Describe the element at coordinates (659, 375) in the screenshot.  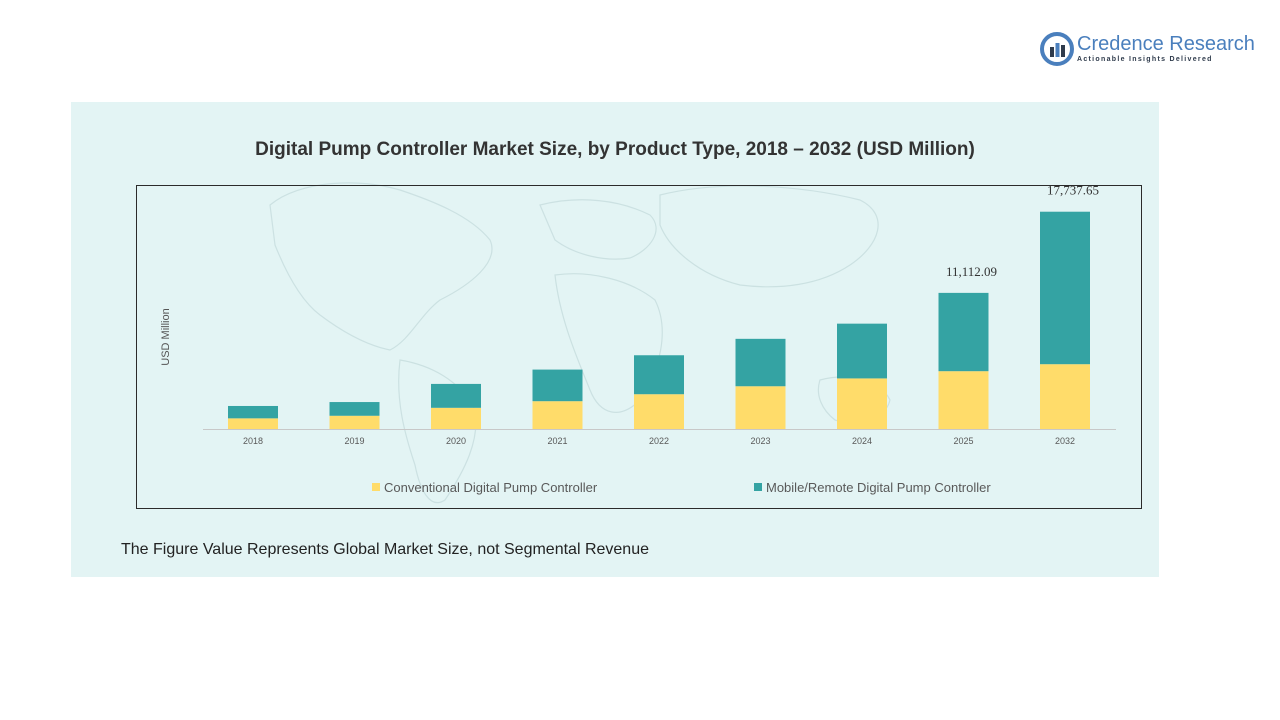
I see `bar-mobile-remote-2022` at that location.